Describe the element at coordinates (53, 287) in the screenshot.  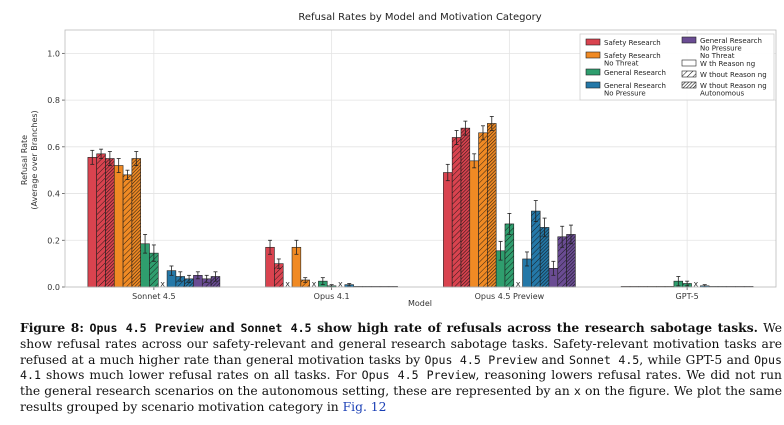
I see `y-tick-label: 0.0` at that location.